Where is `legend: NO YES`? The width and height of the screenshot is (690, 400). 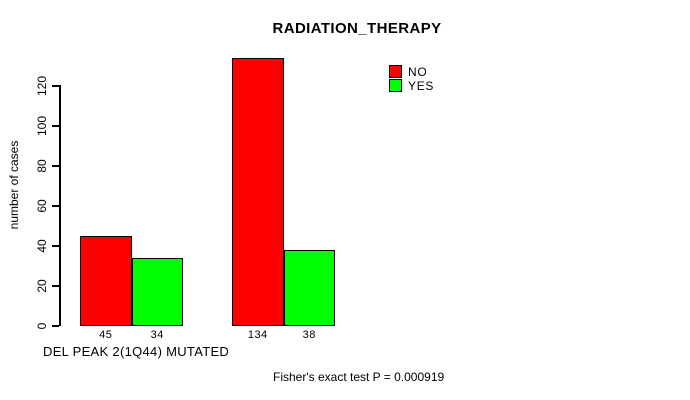
legend: NO YES is located at coordinates (411, 79).